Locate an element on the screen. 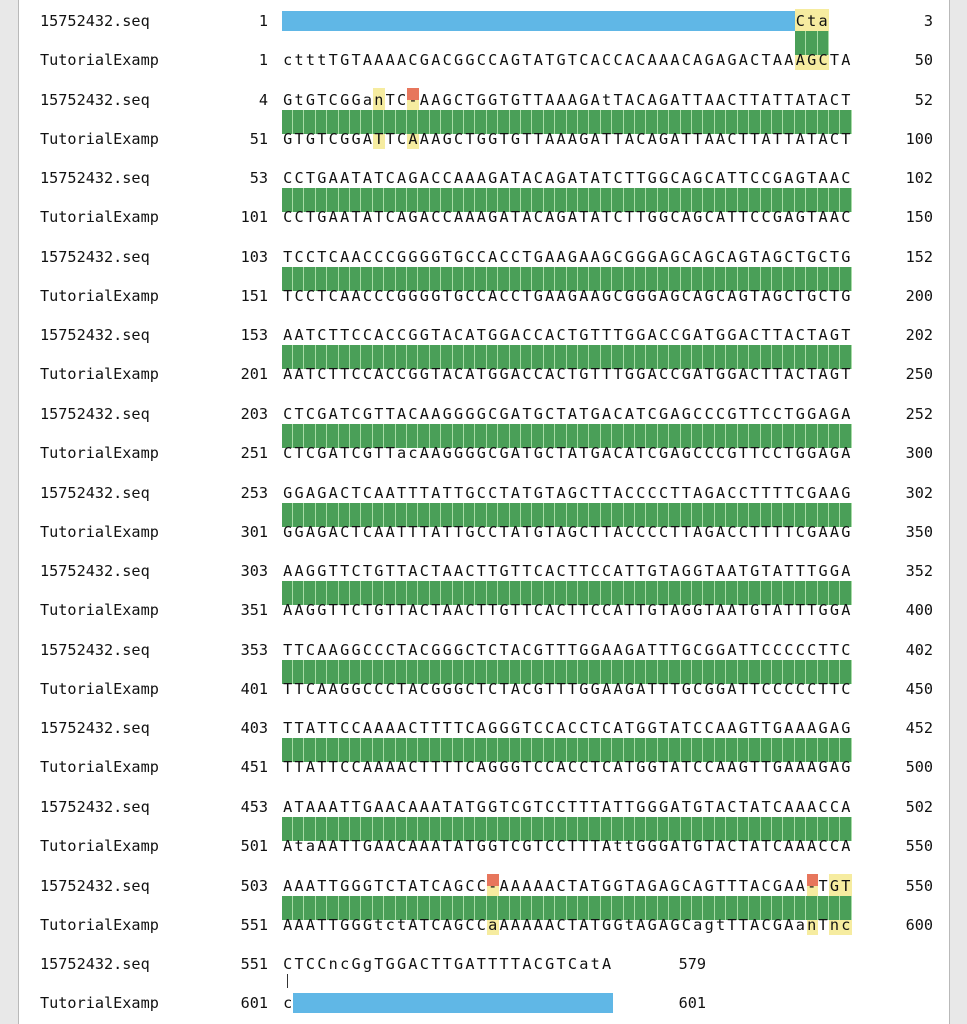  subject-end: 100 is located at coordinates (919, 138).